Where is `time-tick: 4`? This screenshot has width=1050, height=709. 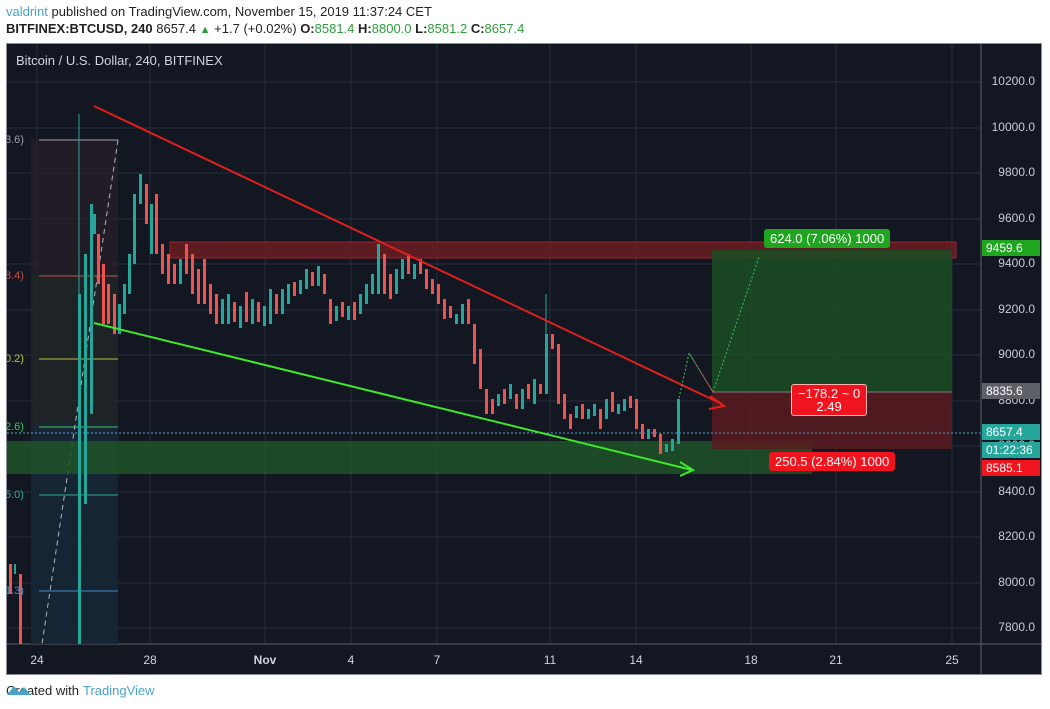
time-tick: 4 is located at coordinates (351, 660).